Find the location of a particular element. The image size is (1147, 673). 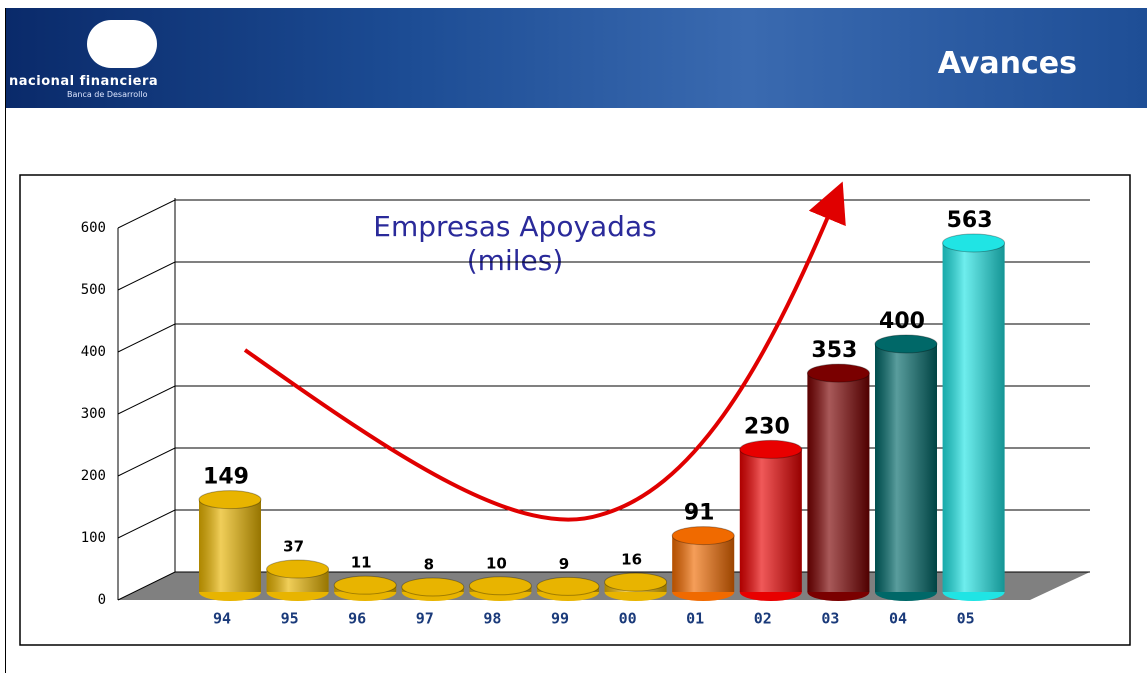

y-tick-label: 400 is located at coordinates (93, 352).